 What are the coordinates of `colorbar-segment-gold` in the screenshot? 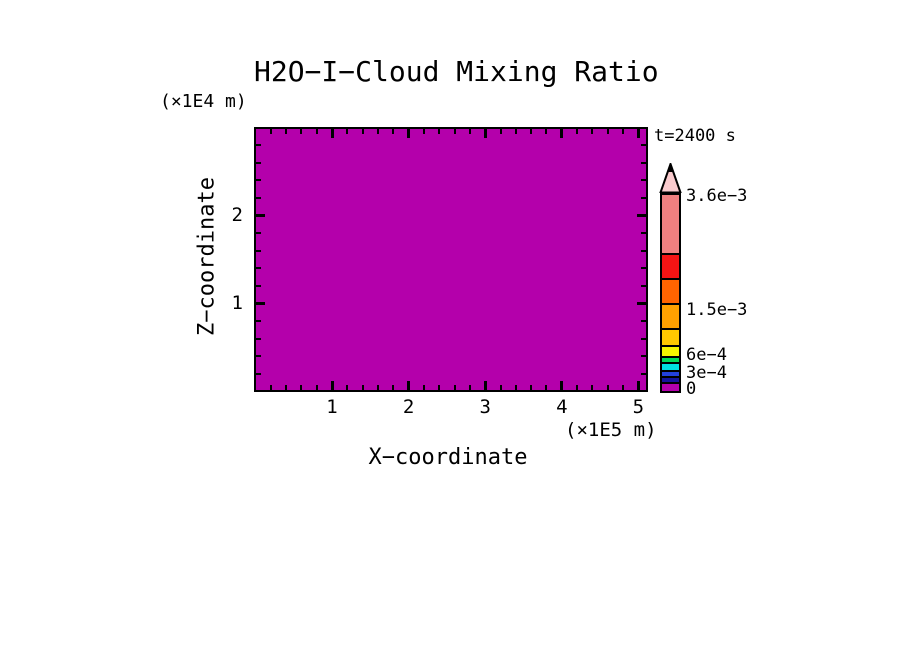 It's located at (670, 338).